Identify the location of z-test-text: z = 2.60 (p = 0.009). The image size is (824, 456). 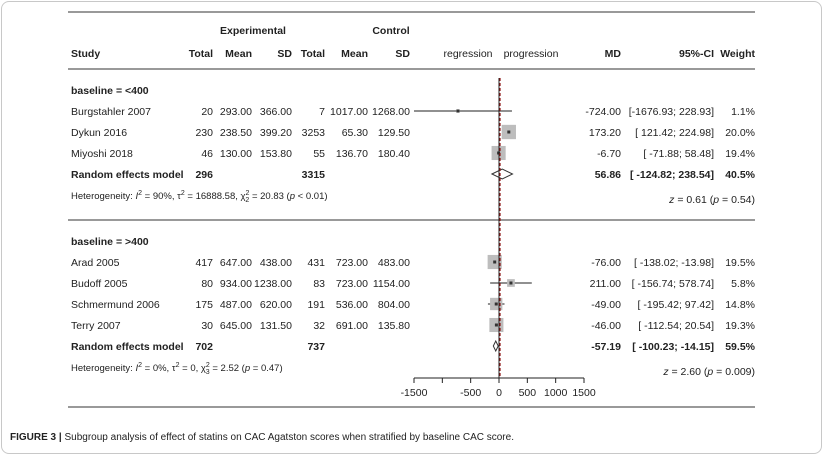
(708, 372).